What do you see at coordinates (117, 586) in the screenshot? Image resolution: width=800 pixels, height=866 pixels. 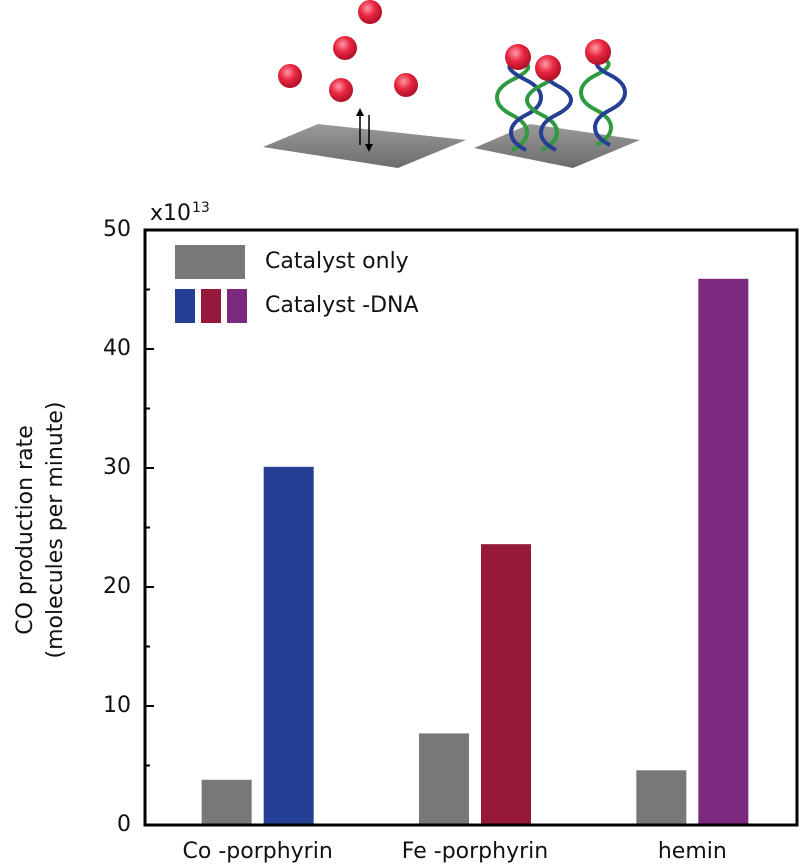 I see `y-tick-label: 20` at bounding box center [117, 586].